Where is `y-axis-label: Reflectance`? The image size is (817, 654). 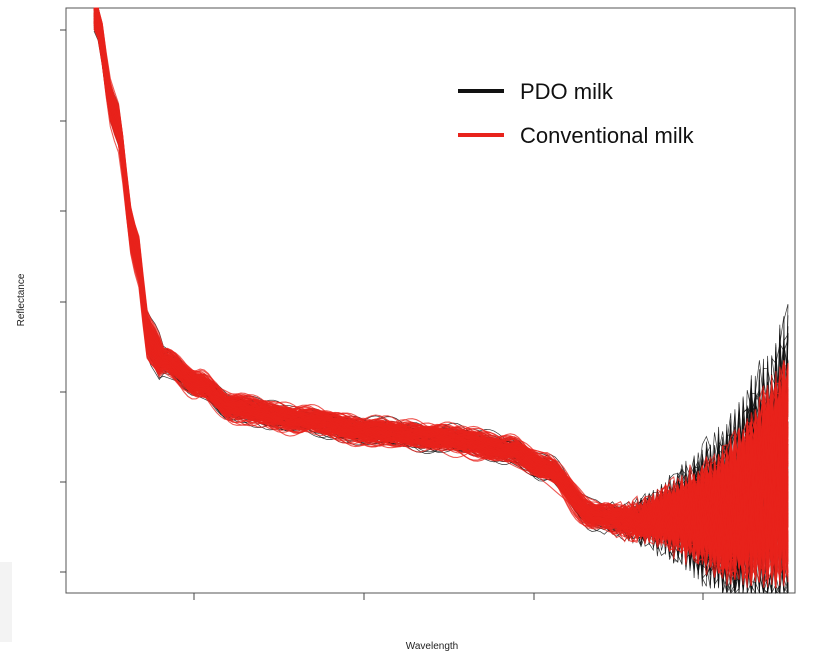 y-axis-label: Reflectance is located at coordinates (21, 299).